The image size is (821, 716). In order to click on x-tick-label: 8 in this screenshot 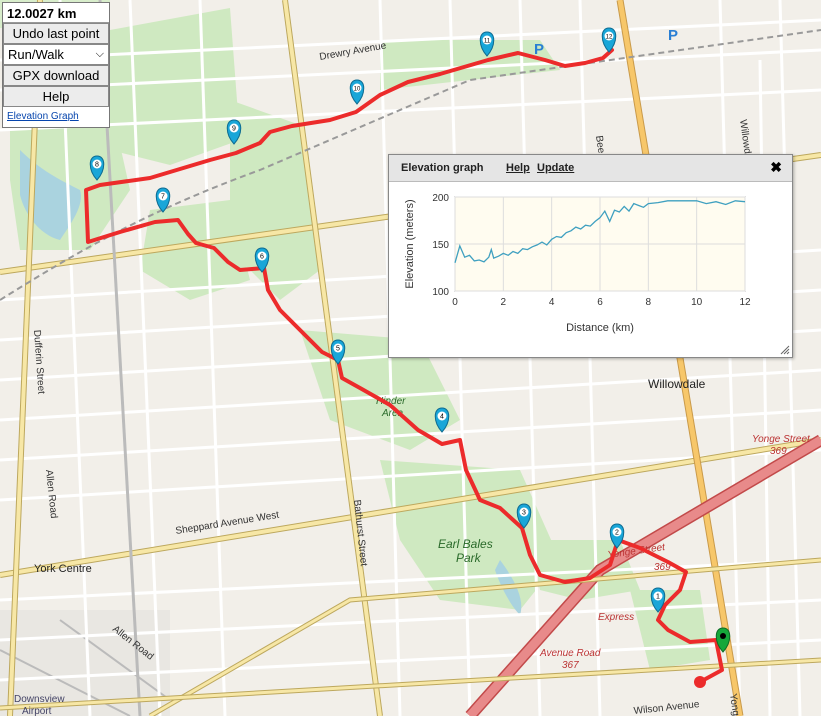, I will do `click(649, 302)`.